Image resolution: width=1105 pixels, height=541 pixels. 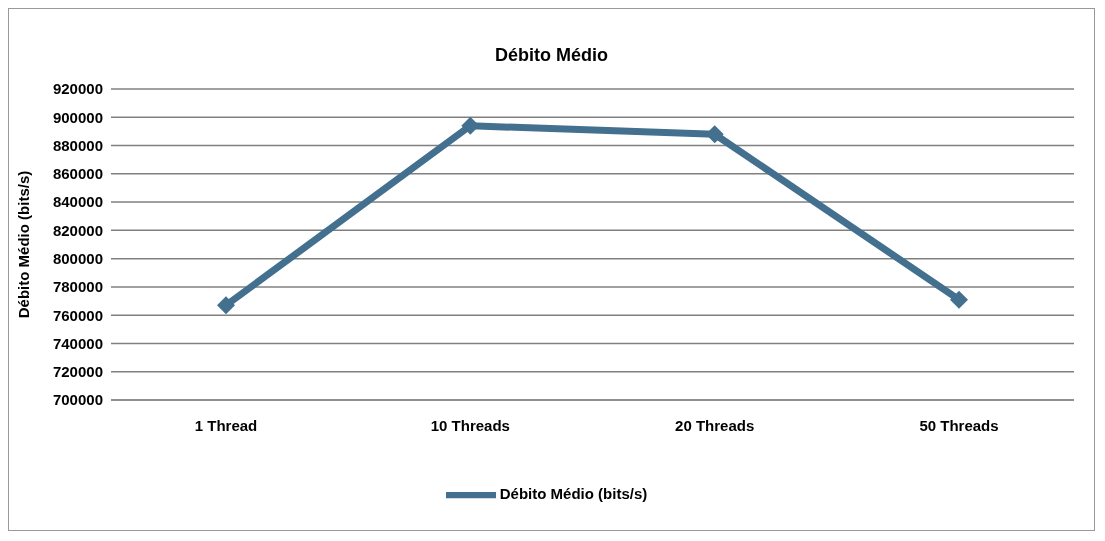 I want to click on y-tick-label: 700000, so click(x=77, y=400).